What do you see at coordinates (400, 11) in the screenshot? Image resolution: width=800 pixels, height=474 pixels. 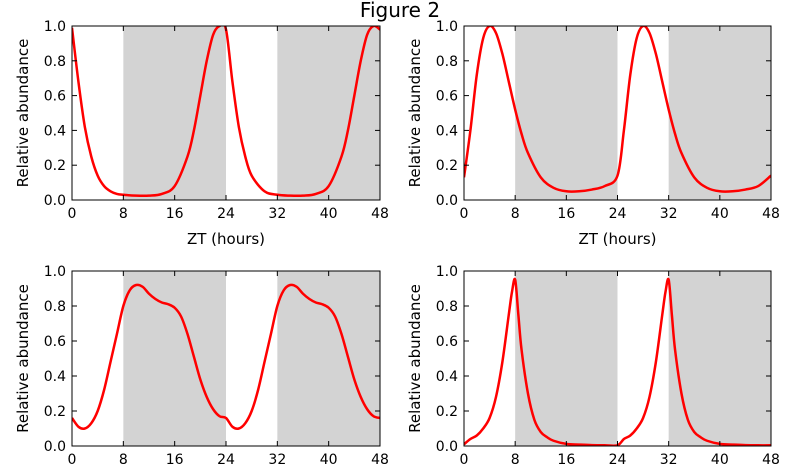 I see `figure-title: Figure 2` at bounding box center [400, 11].